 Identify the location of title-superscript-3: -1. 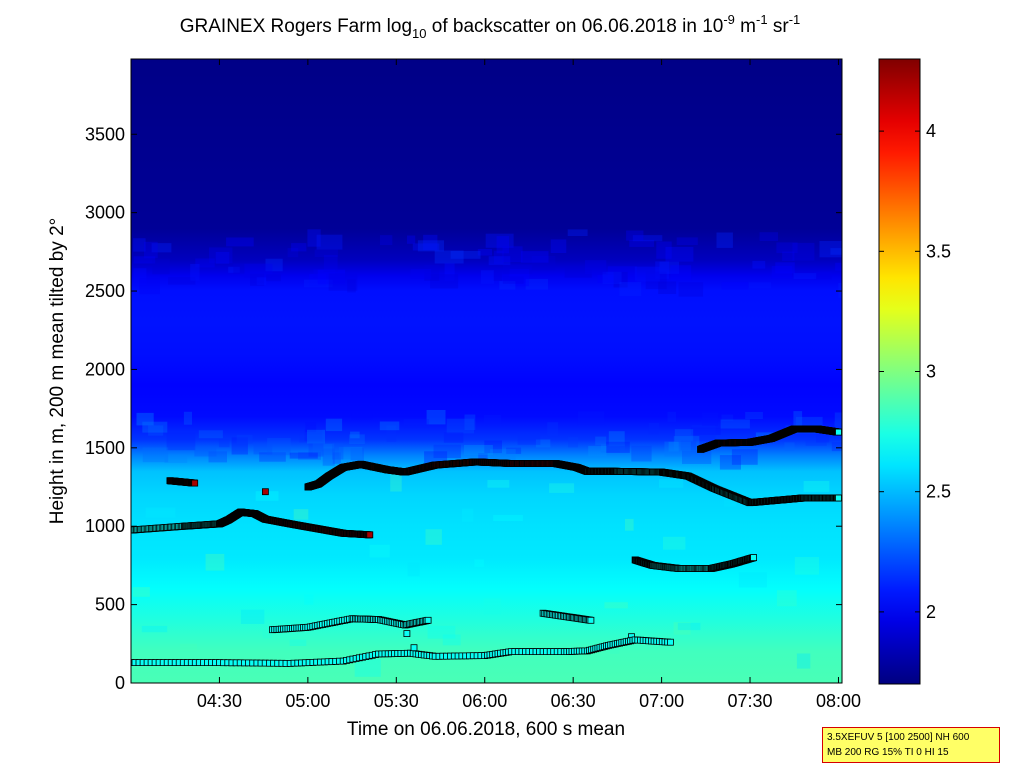
(795, 19).